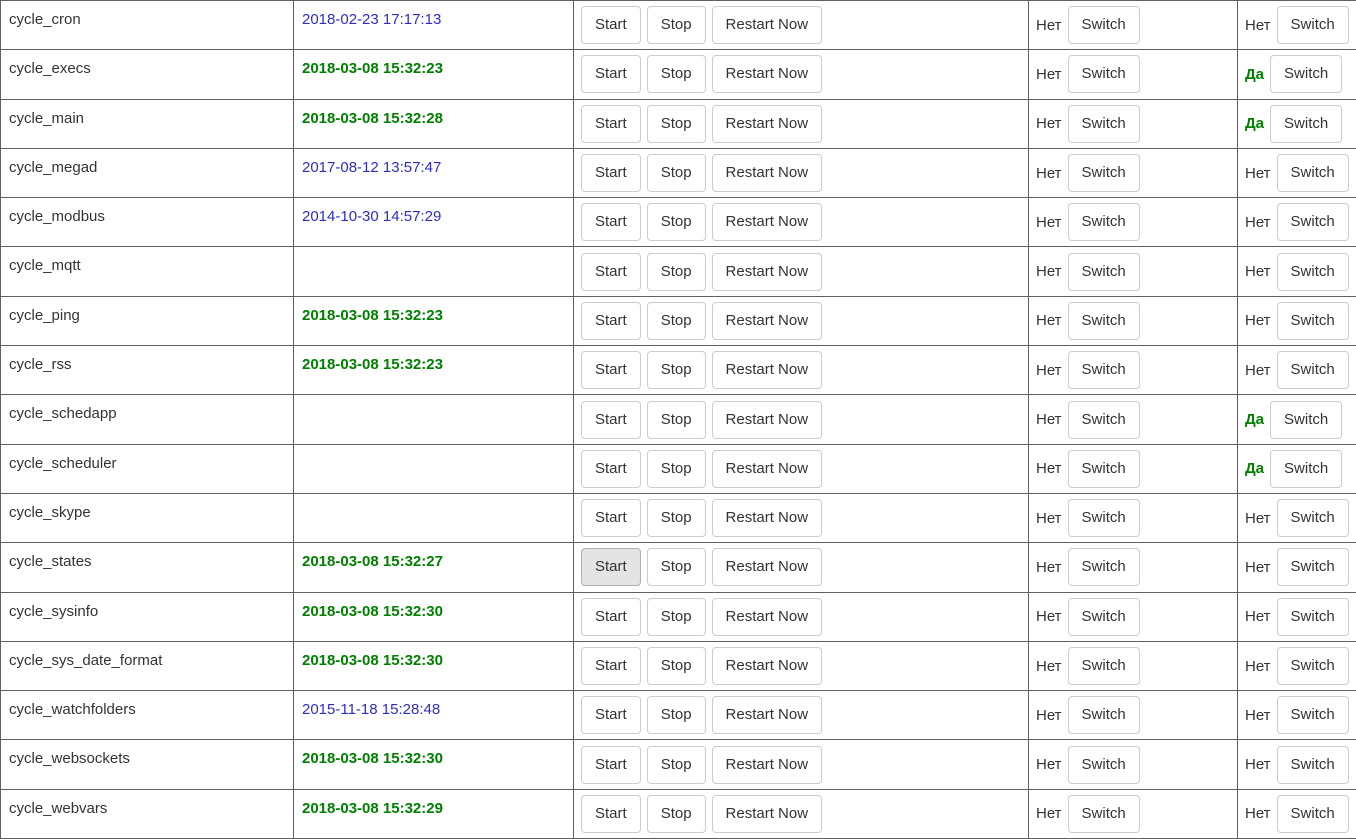 This screenshot has height=839, width=1356. Describe the element at coordinates (433, 715) in the screenshot. I see `last-run-cell: 2015-11-18 15:28:48` at that location.